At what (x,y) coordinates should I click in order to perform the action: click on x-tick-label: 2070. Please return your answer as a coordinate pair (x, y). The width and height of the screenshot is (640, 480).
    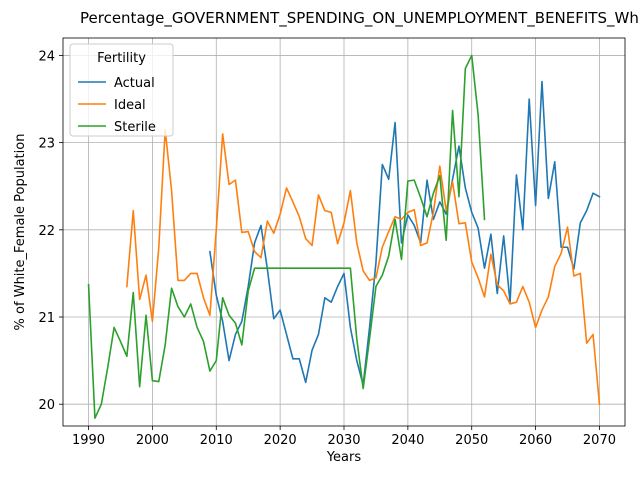
    Looking at the image, I should click on (599, 440).